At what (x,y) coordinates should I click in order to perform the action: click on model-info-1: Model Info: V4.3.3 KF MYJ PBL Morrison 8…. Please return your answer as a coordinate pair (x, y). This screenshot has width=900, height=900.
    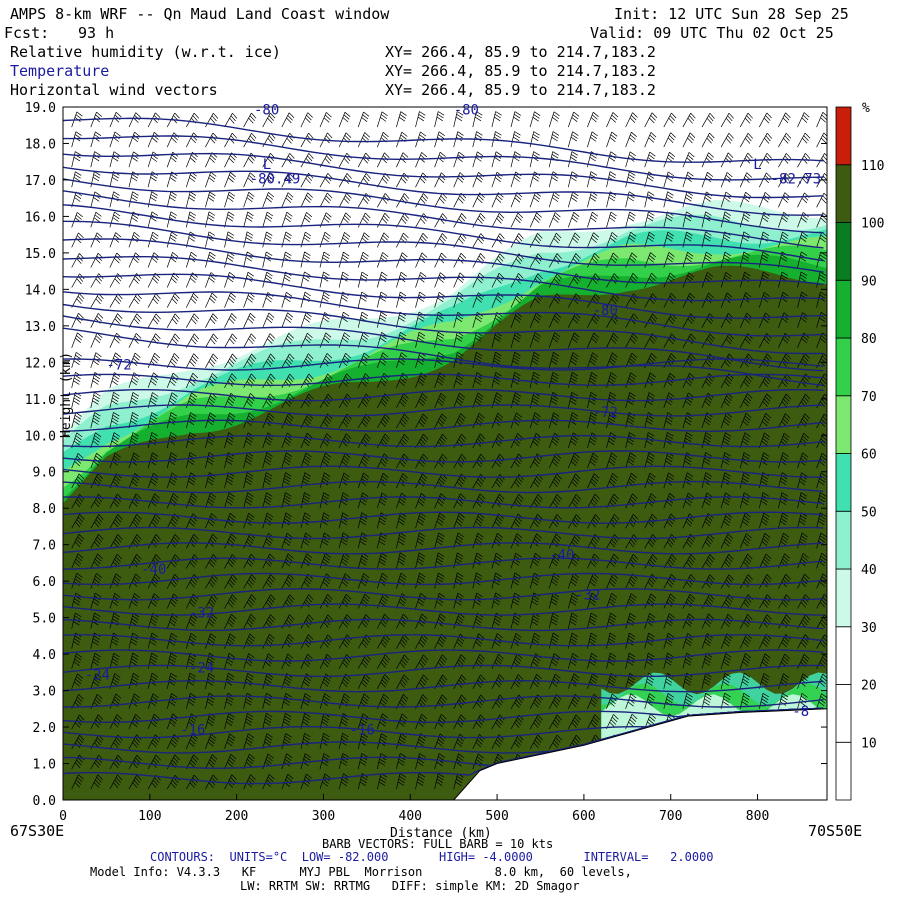
    Looking at the image, I should click on (361, 872).